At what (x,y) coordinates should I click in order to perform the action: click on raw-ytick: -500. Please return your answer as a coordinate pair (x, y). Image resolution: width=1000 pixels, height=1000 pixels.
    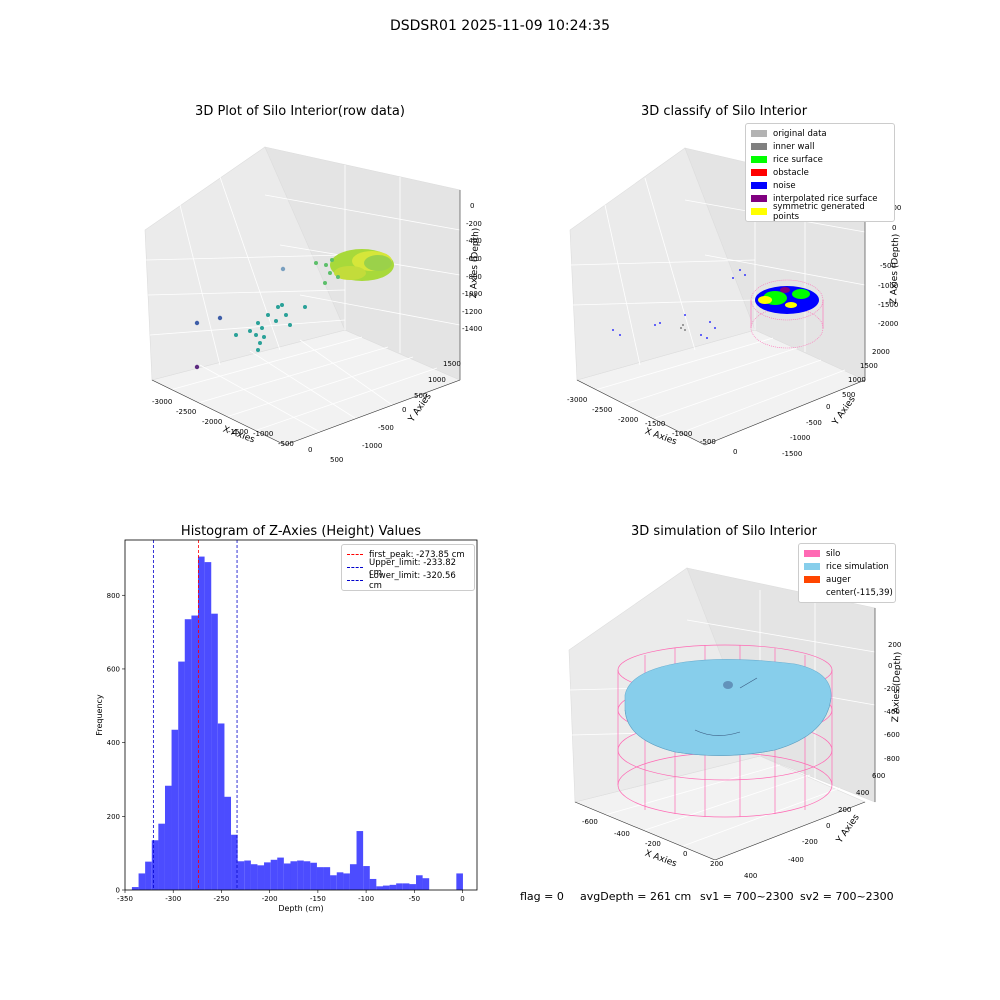
    Looking at the image, I should click on (386, 428).